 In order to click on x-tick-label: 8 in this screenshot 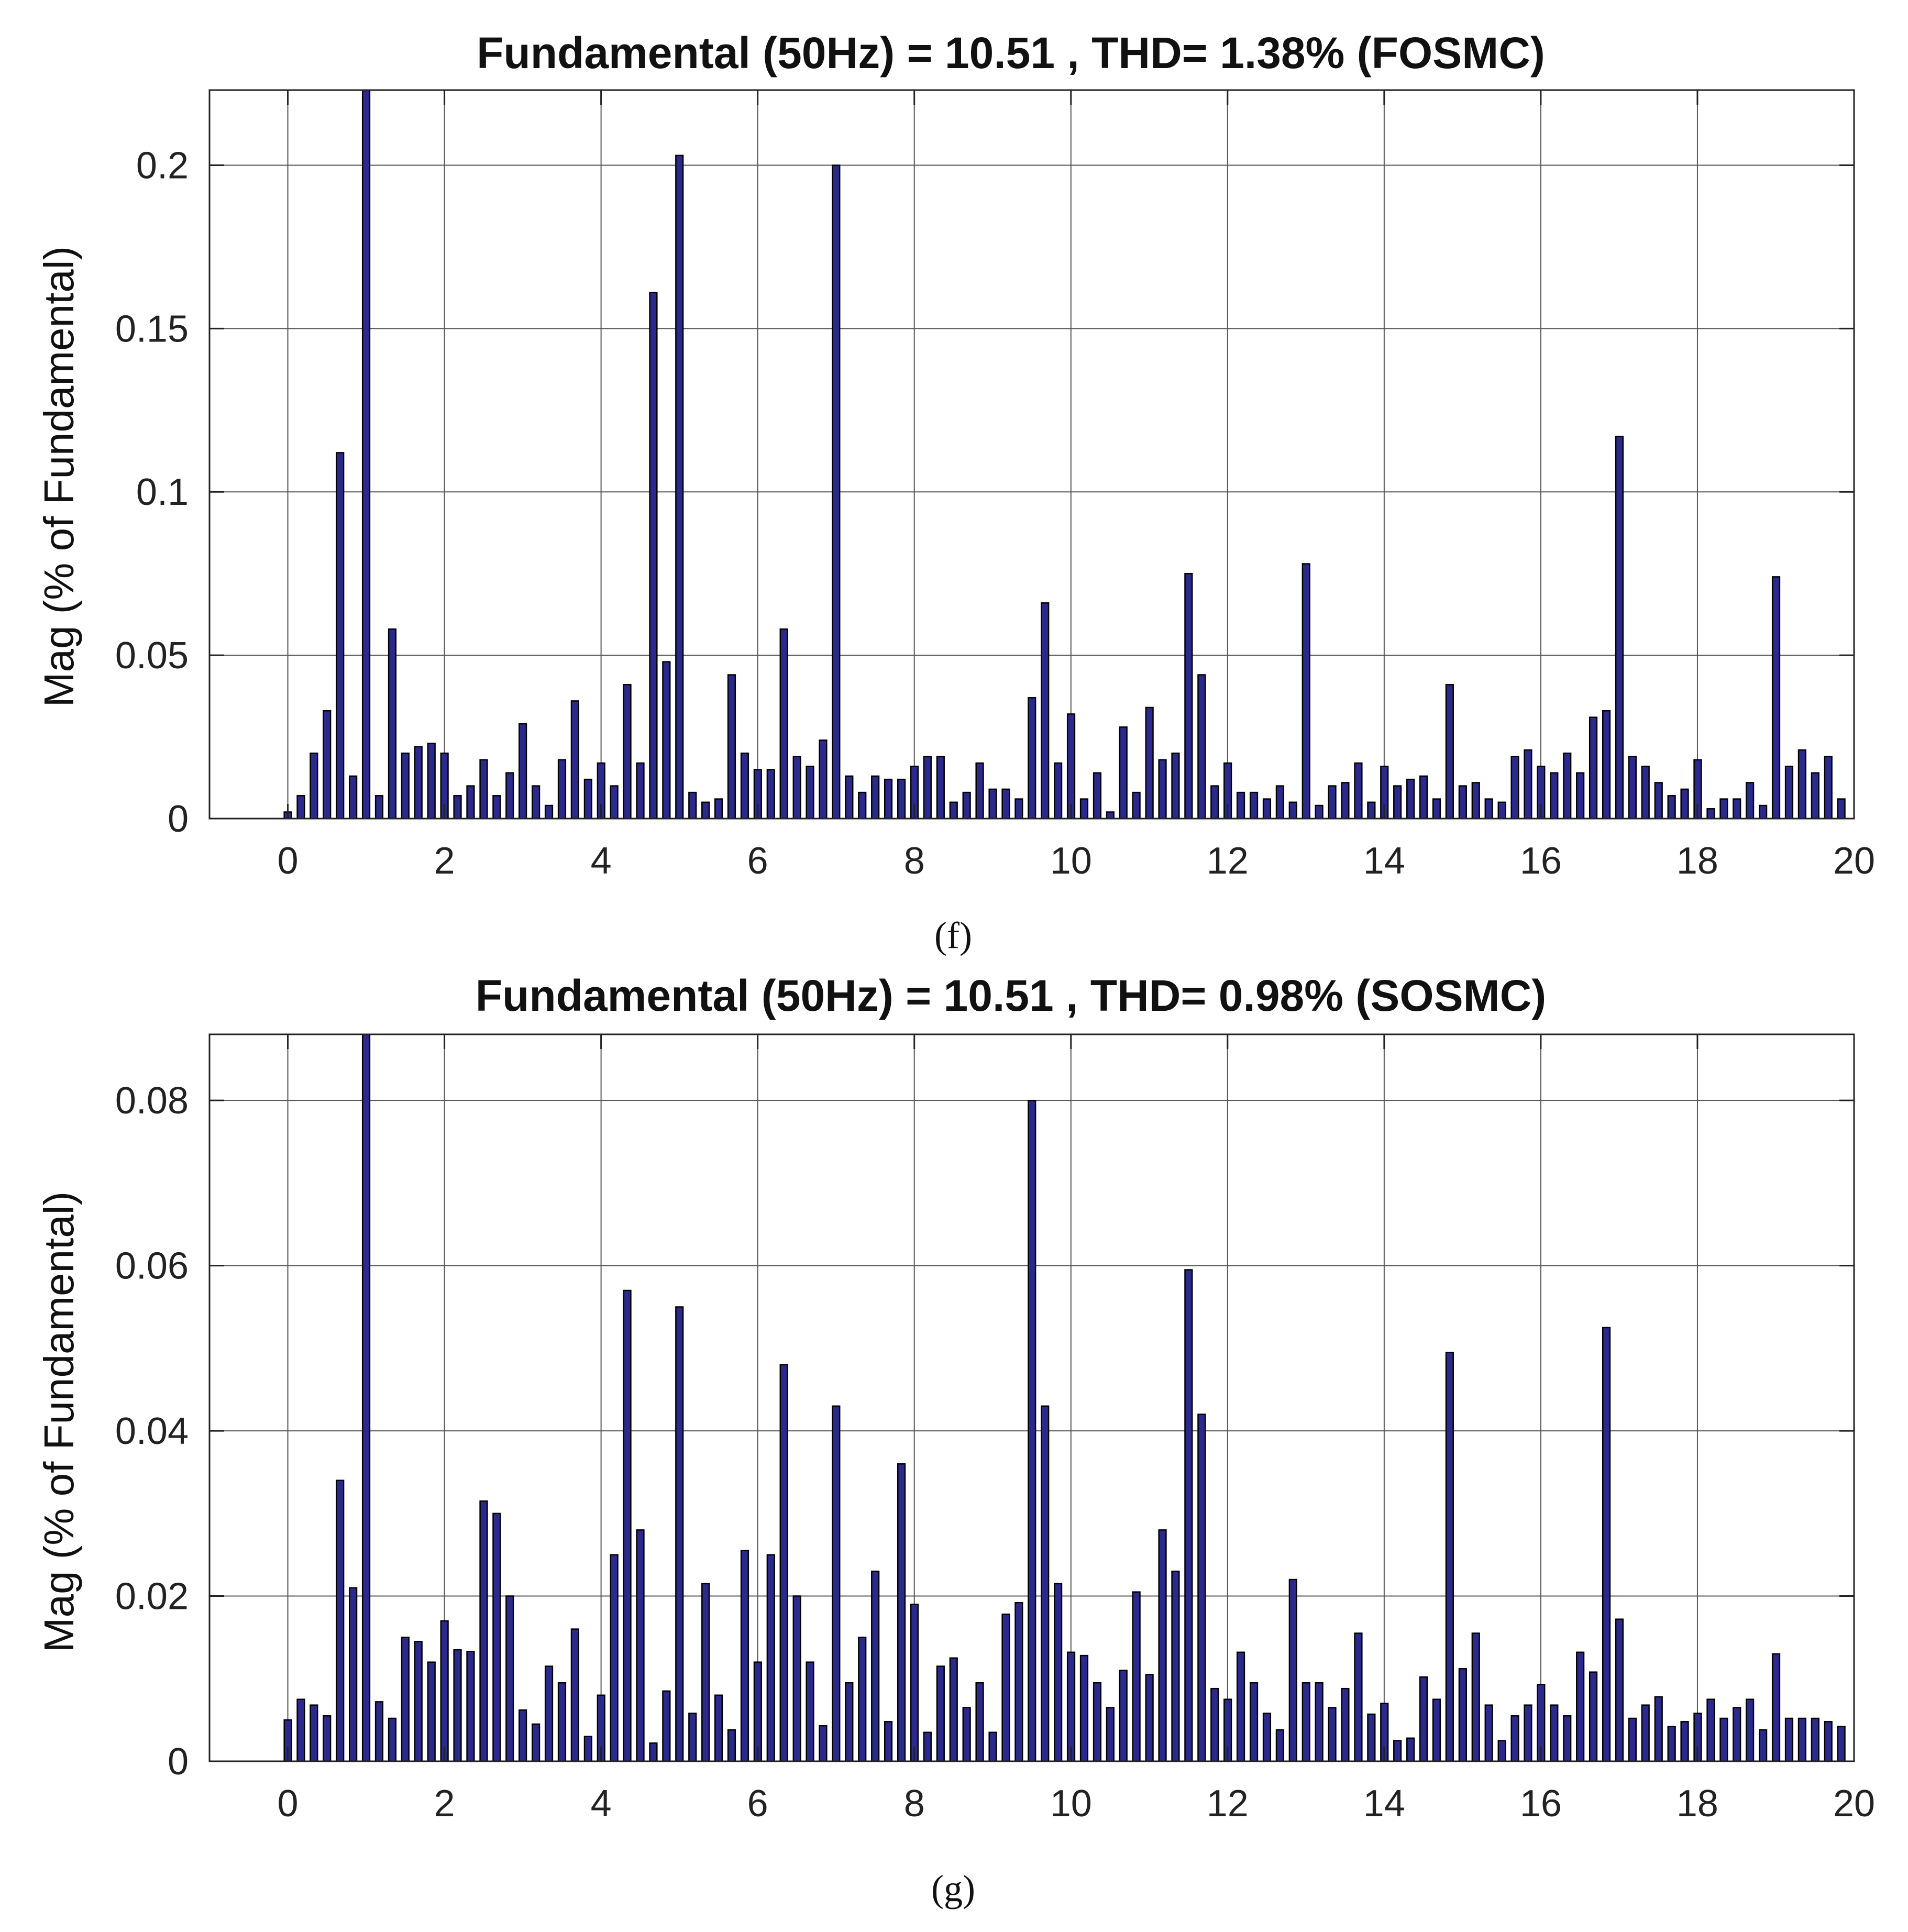, I will do `click(914, 1804)`.